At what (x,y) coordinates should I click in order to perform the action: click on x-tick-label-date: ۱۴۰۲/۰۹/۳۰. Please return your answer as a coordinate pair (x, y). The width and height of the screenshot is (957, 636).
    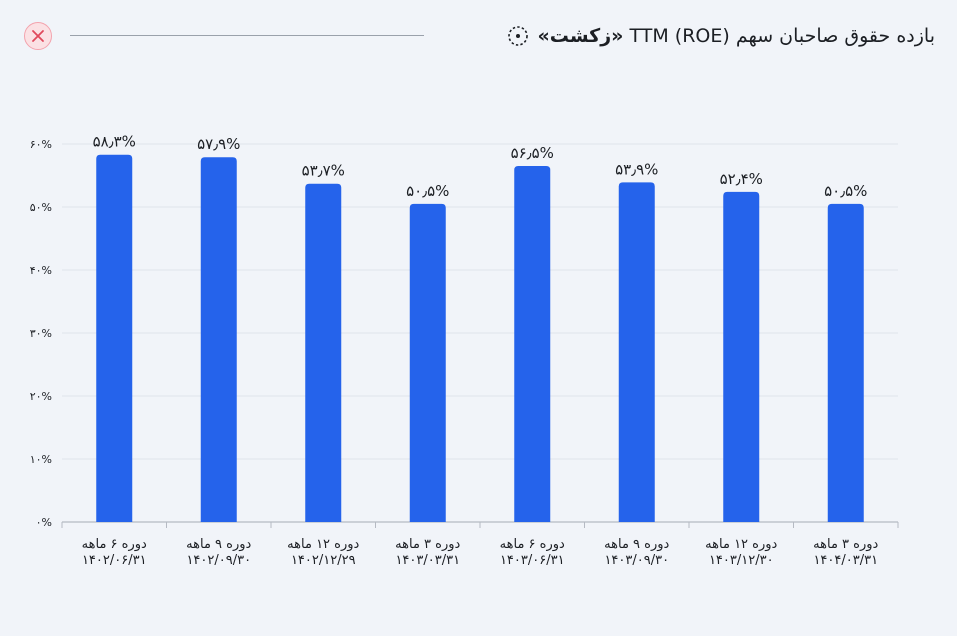
    Looking at the image, I should click on (218, 560).